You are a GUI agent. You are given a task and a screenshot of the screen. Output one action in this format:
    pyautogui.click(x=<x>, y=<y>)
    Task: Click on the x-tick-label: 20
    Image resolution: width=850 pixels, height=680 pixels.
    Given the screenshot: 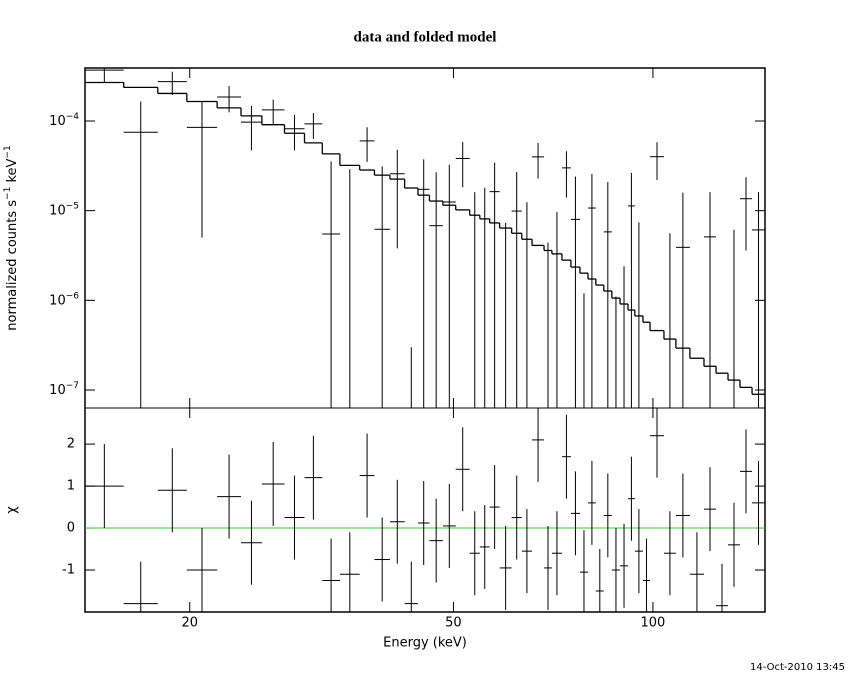 What is the action you would take?
    pyautogui.click(x=189, y=623)
    